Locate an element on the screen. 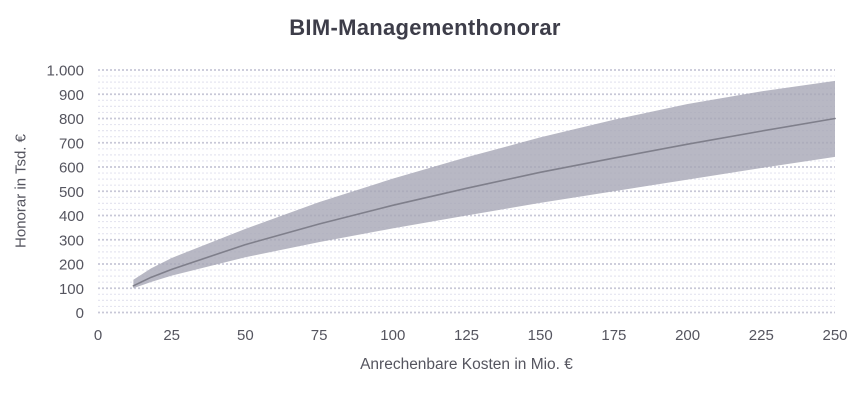 The height and width of the screenshot is (401, 850). x-tick-label: 150 is located at coordinates (540, 335).